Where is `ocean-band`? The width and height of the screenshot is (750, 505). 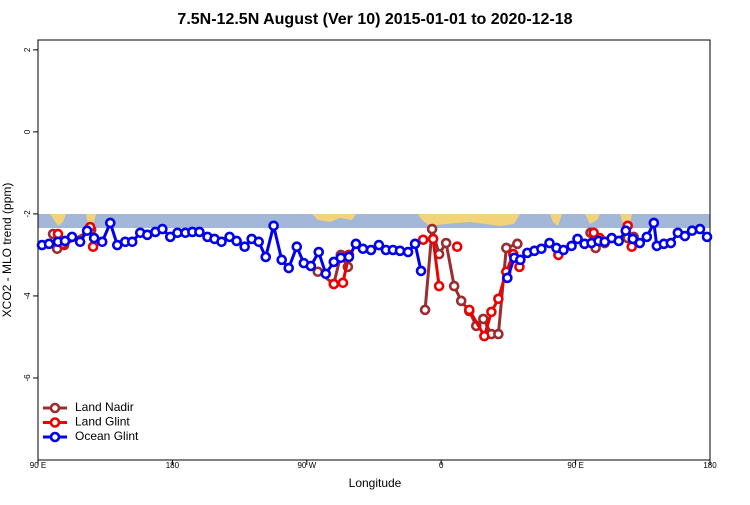
ocean-band is located at coordinates (374, 221).